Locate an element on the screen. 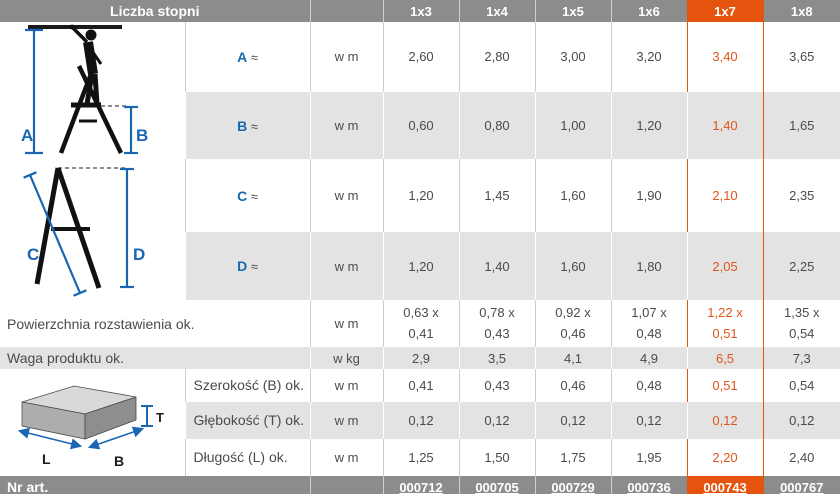 This screenshot has height=494, width=840. value-cell: 1,35 x 0,54 is located at coordinates (801, 323).